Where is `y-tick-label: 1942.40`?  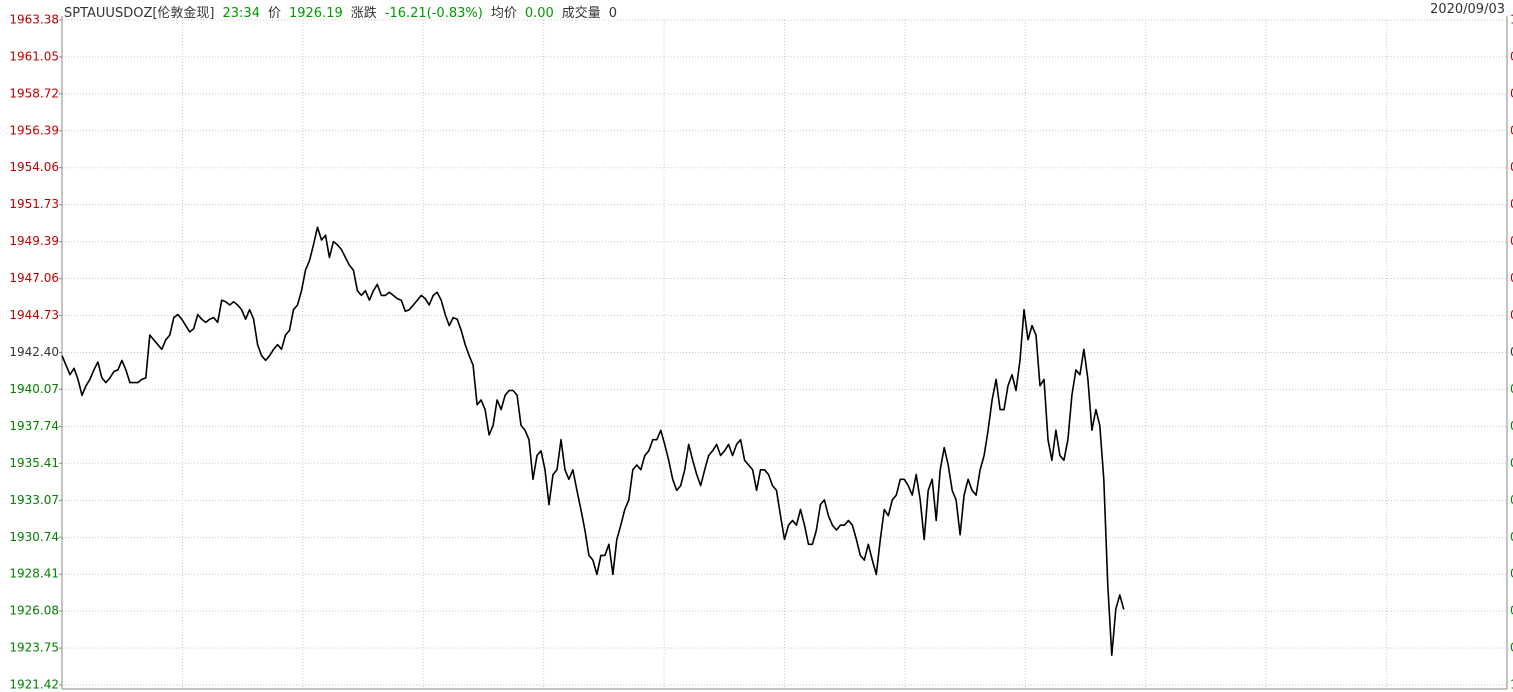 y-tick-label: 1942.40 is located at coordinates (34, 352).